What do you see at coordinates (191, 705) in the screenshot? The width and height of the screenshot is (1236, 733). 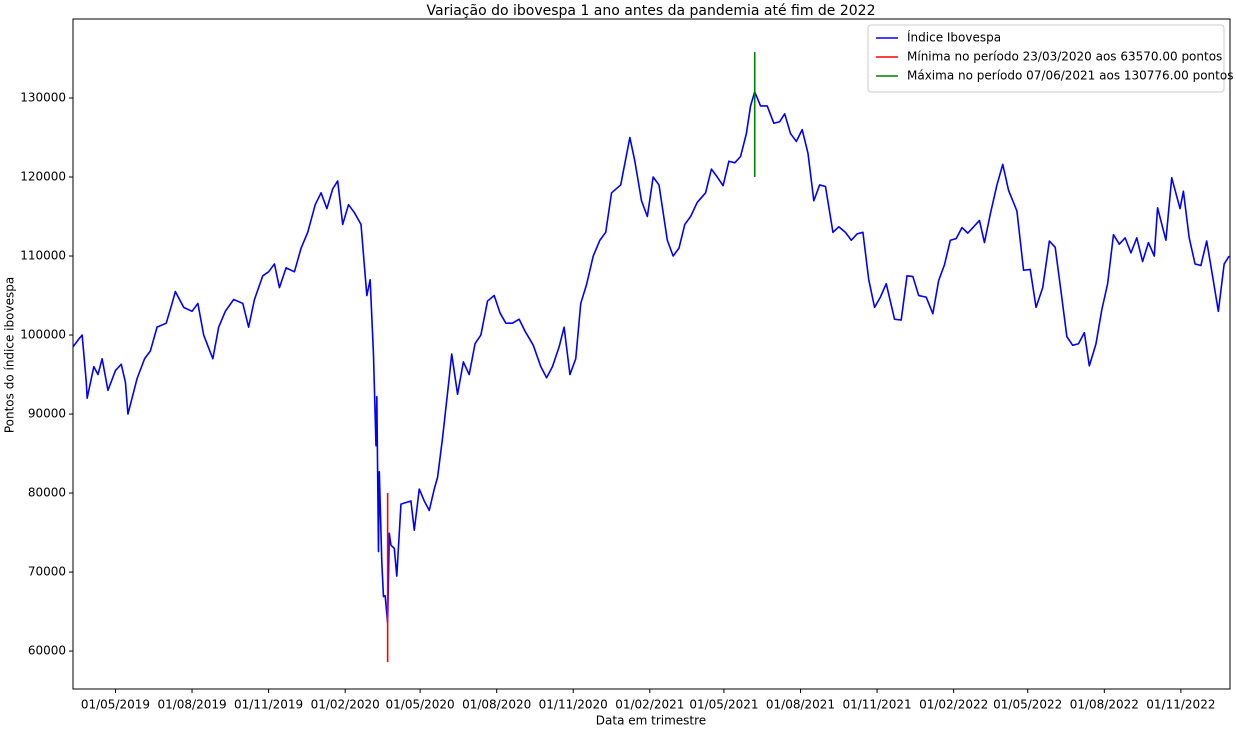 I see `x-tick-label: 01/08/2019` at bounding box center [191, 705].